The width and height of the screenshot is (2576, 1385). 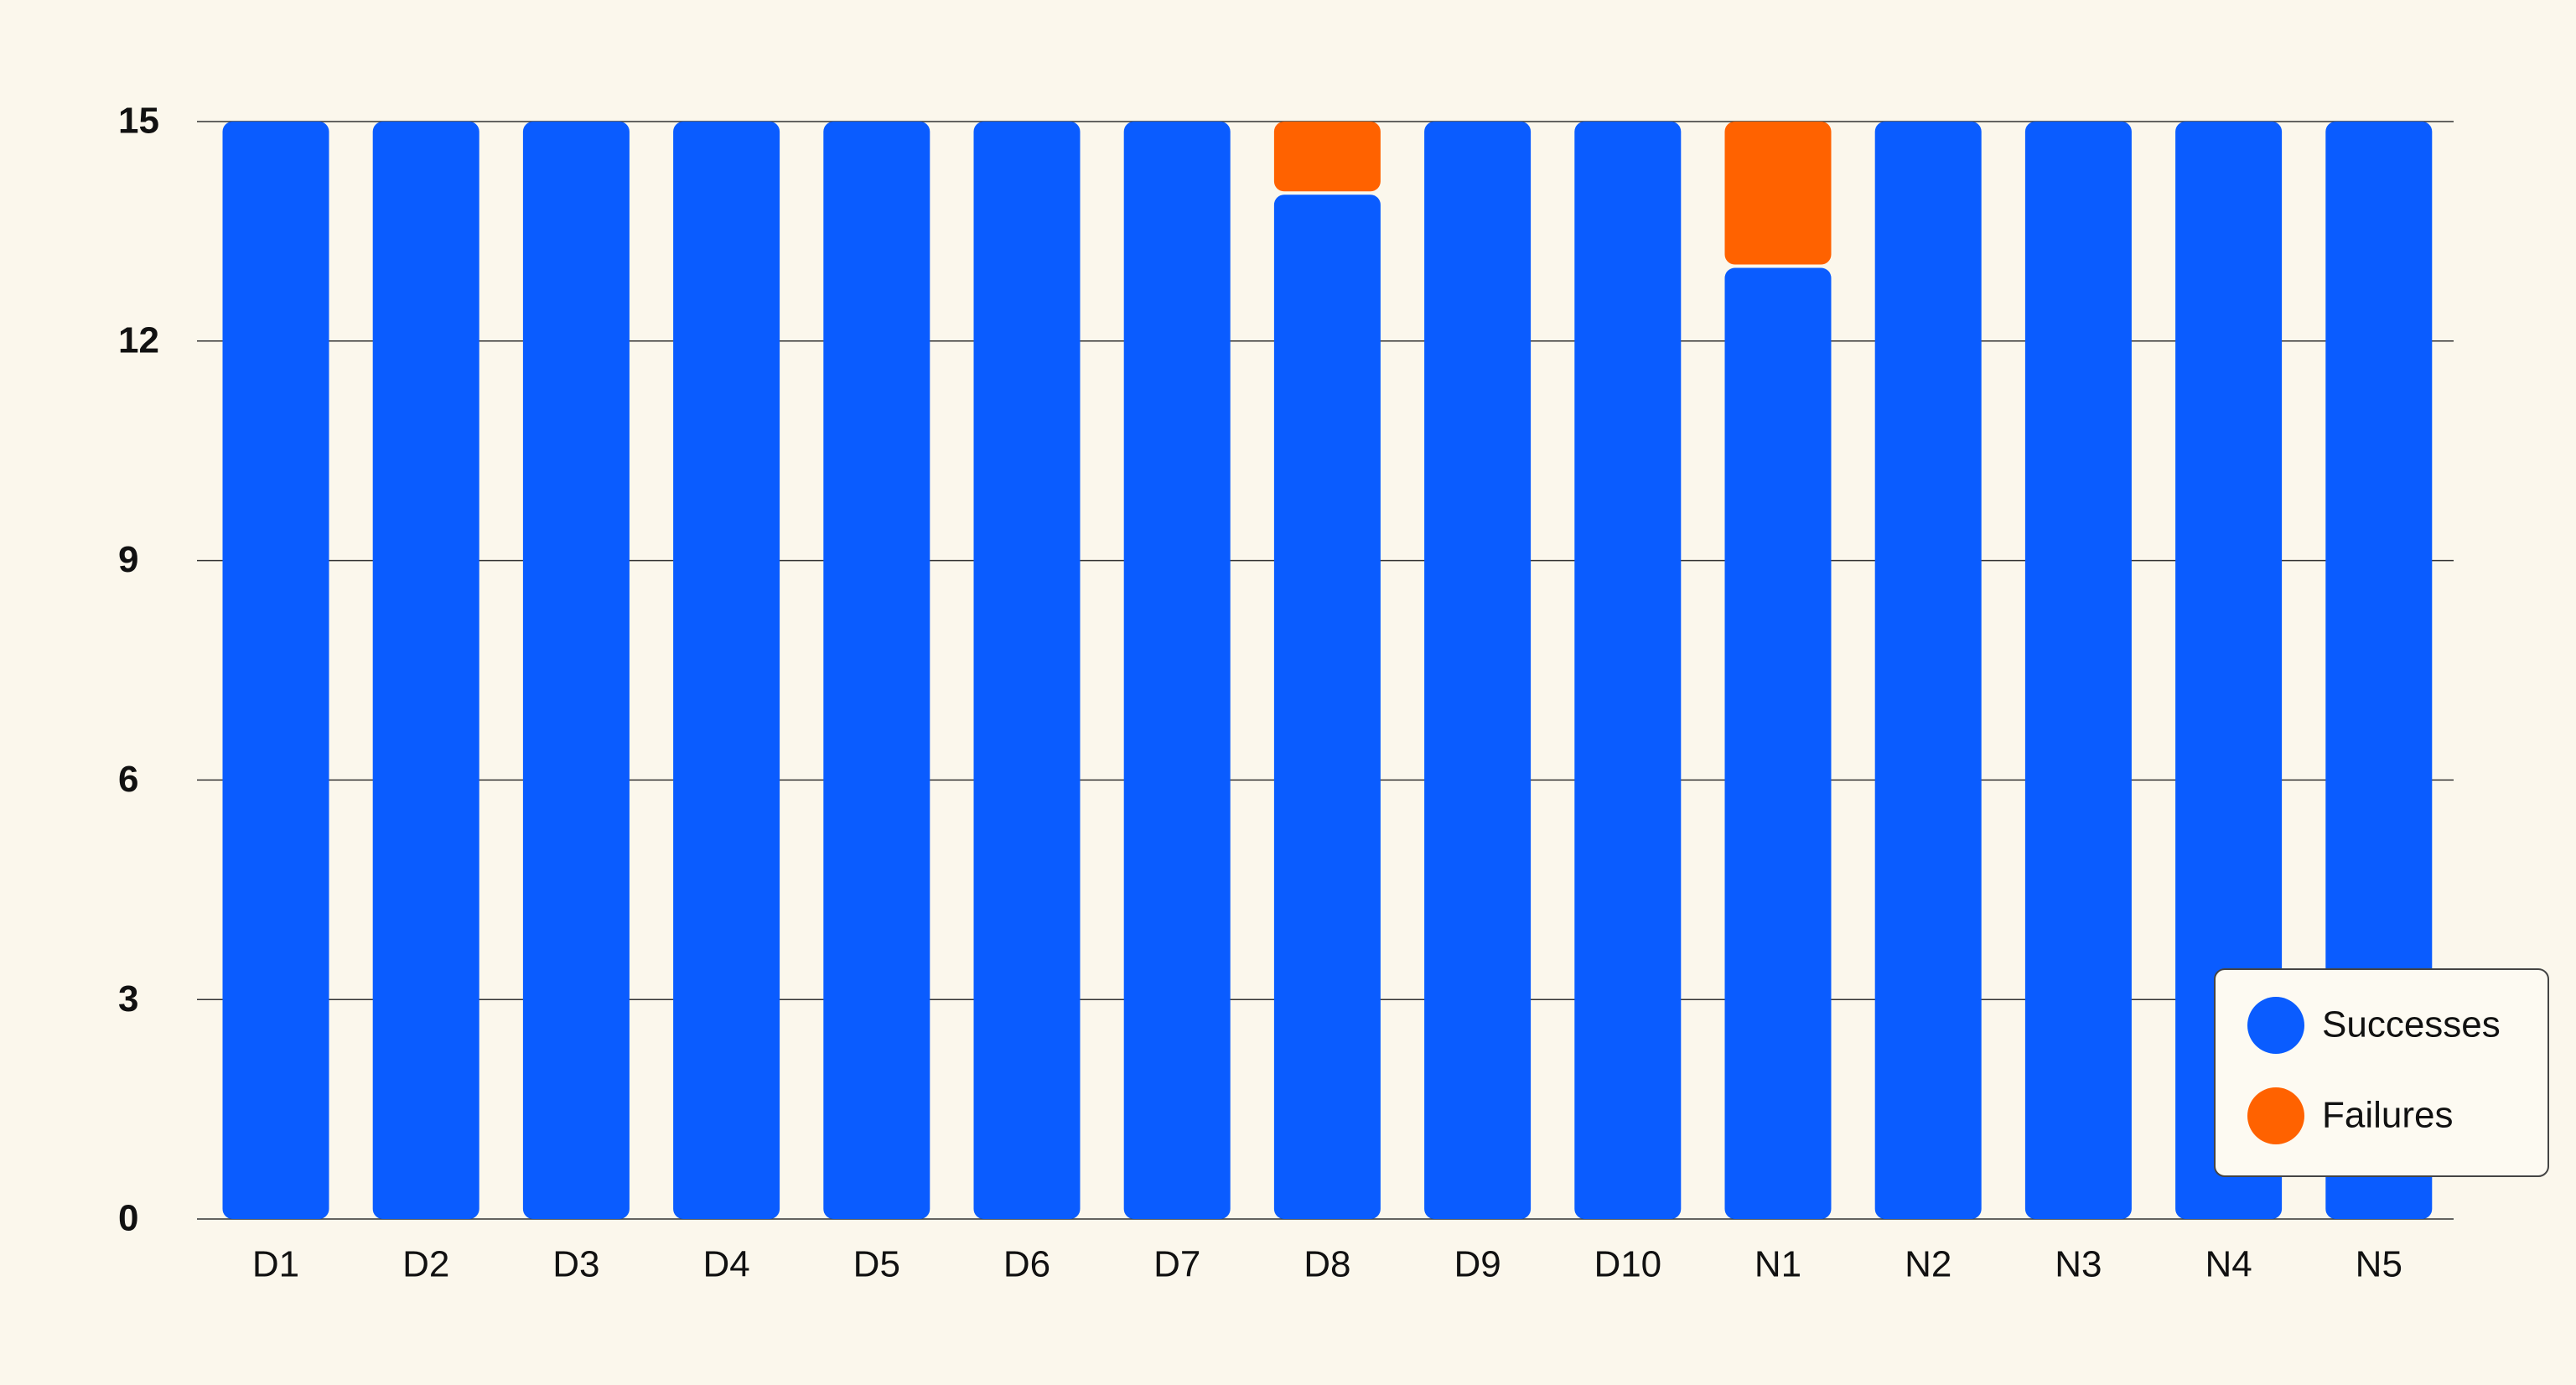 What do you see at coordinates (2228, 1265) in the screenshot?
I see `x-tick-label: N4` at bounding box center [2228, 1265].